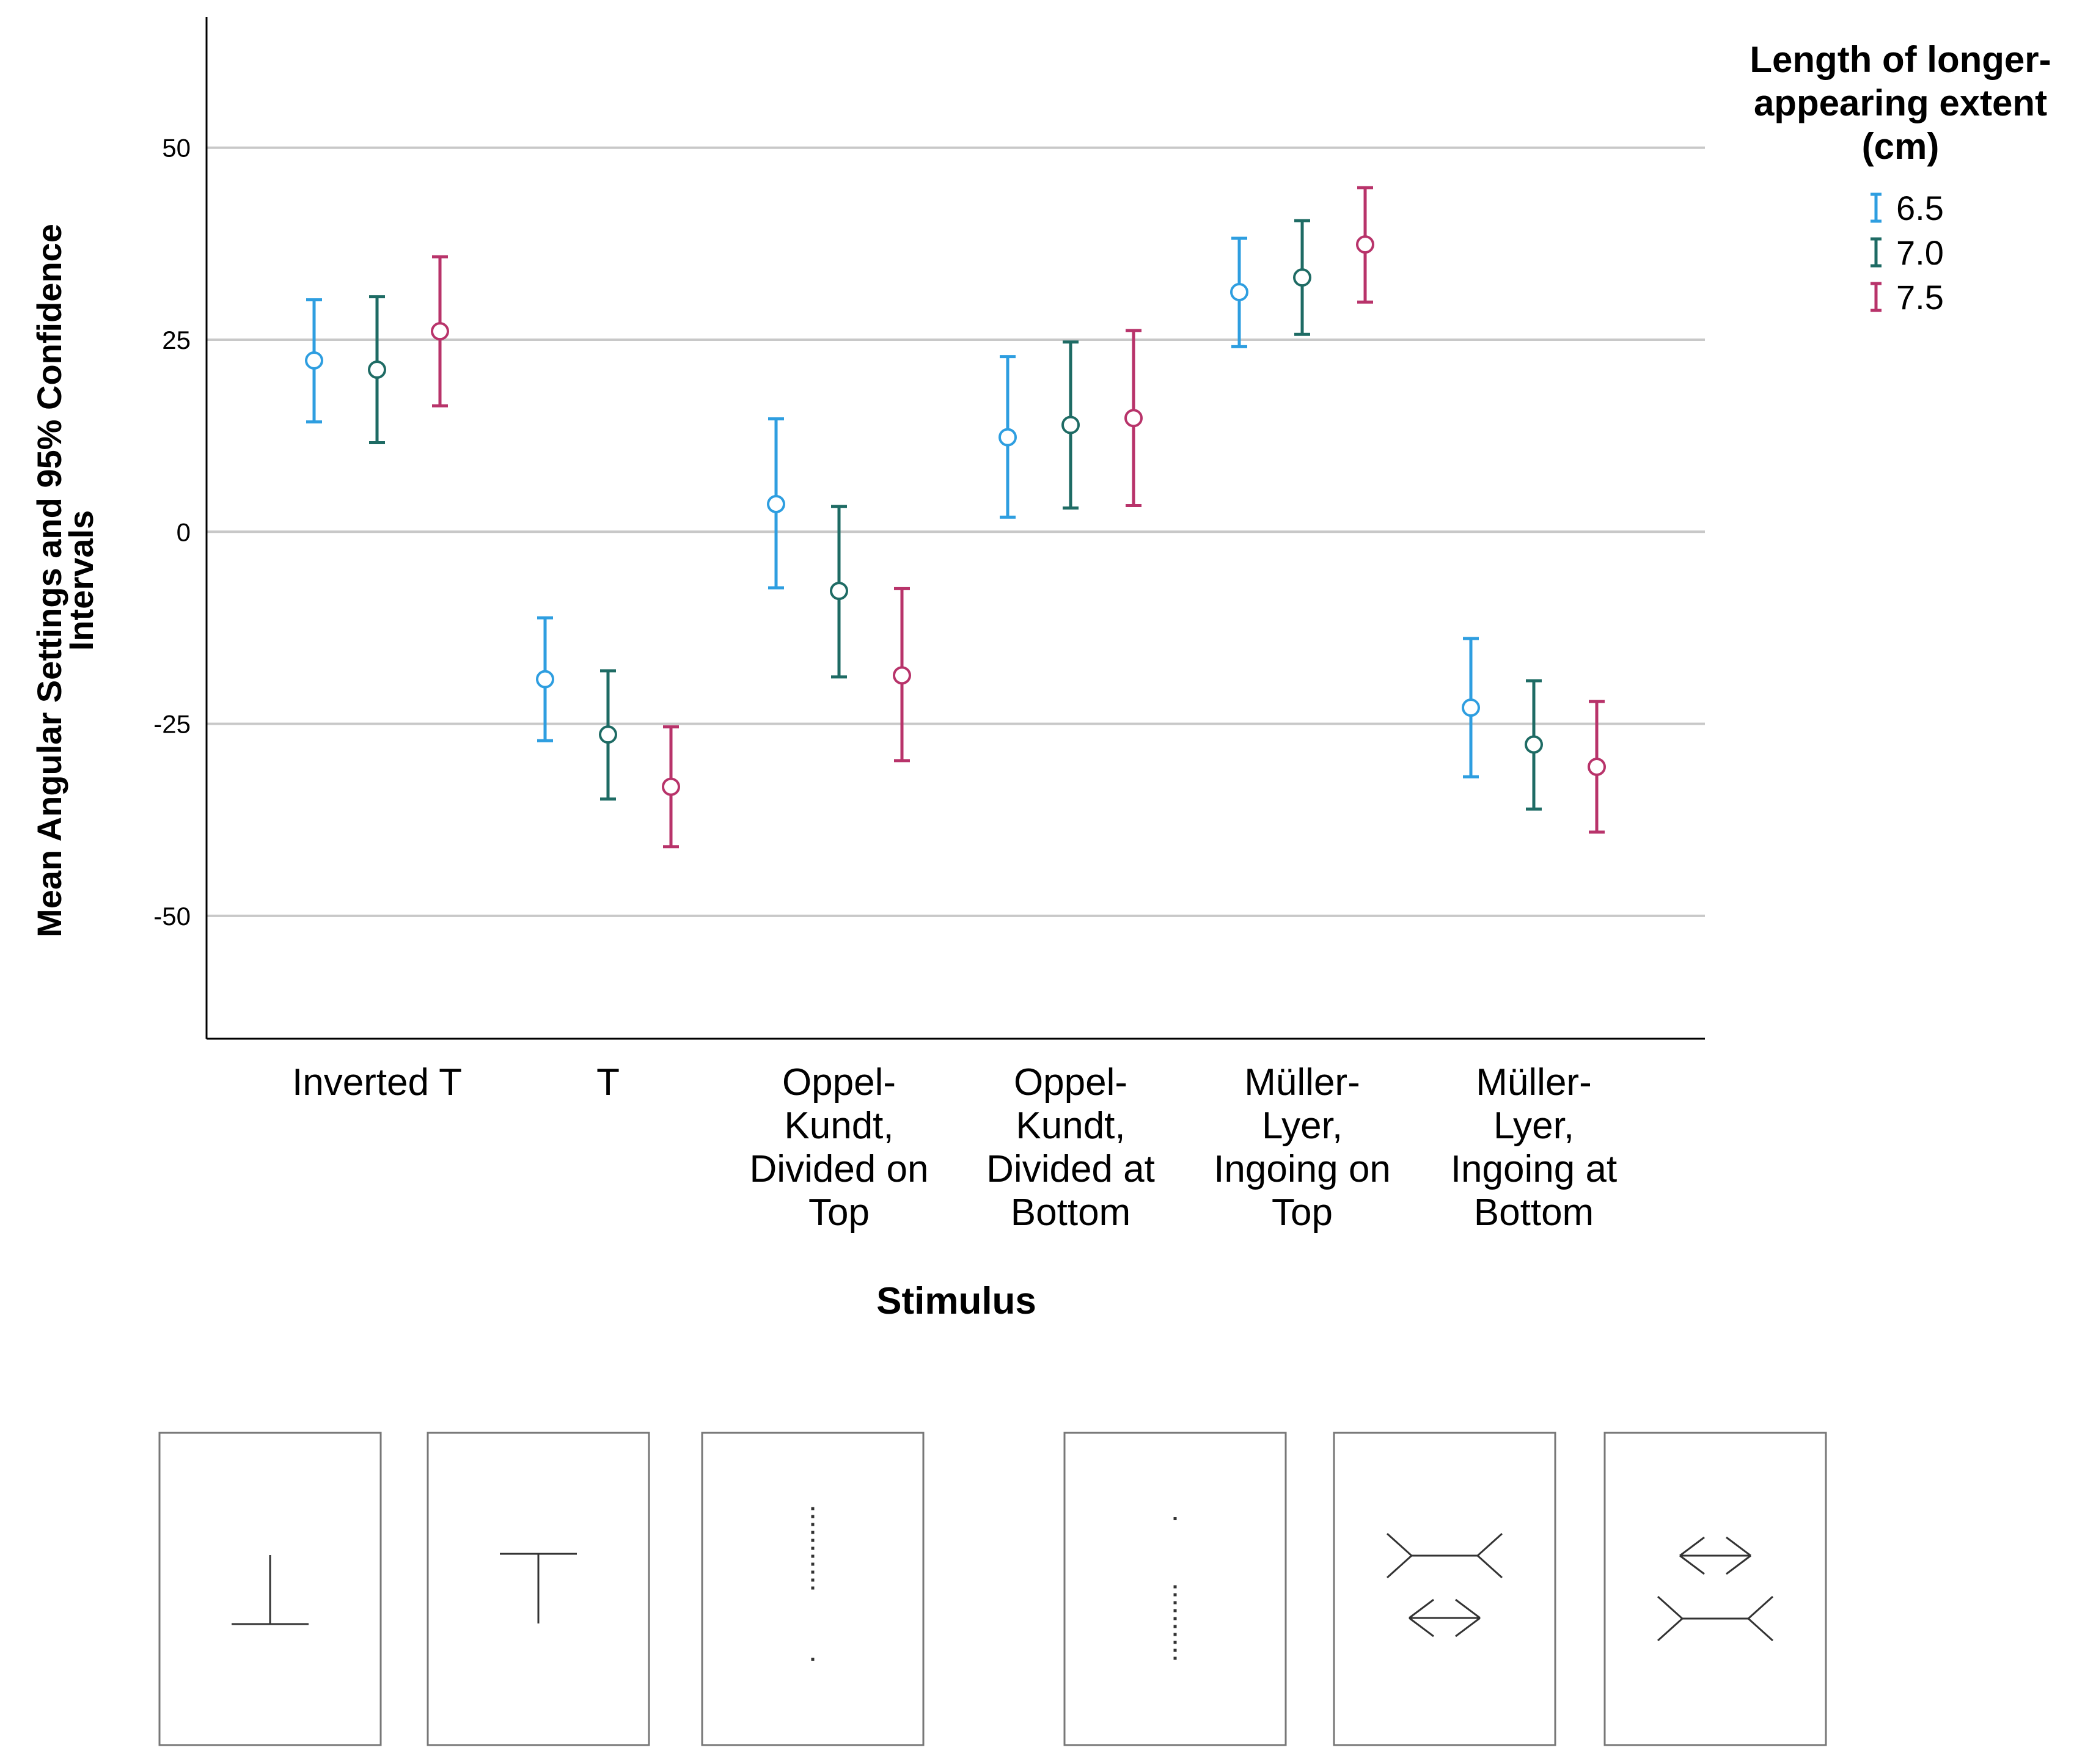  What do you see at coordinates (608, 1082) in the screenshot?
I see `x-category-label: T` at bounding box center [608, 1082].